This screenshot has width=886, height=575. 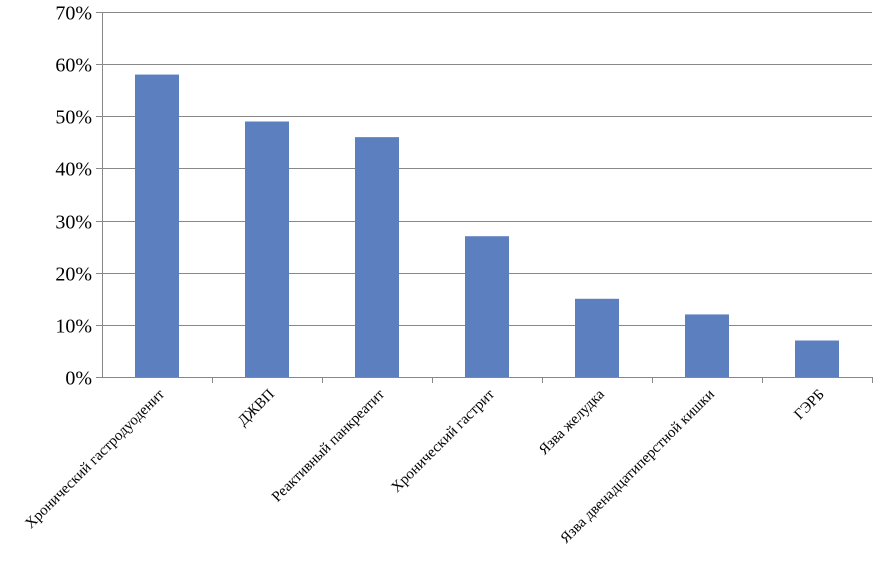 I want to click on y-tick-label: 70%, so click(x=73, y=14).